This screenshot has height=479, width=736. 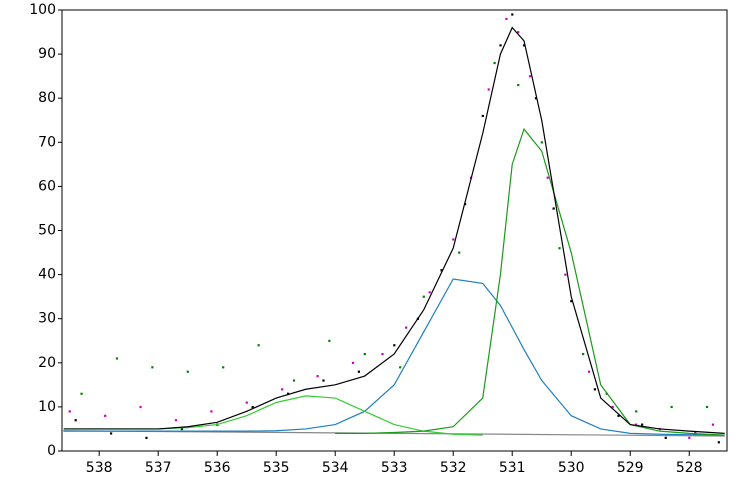 I want to click on x-tick-label: 533, so click(x=394, y=468).